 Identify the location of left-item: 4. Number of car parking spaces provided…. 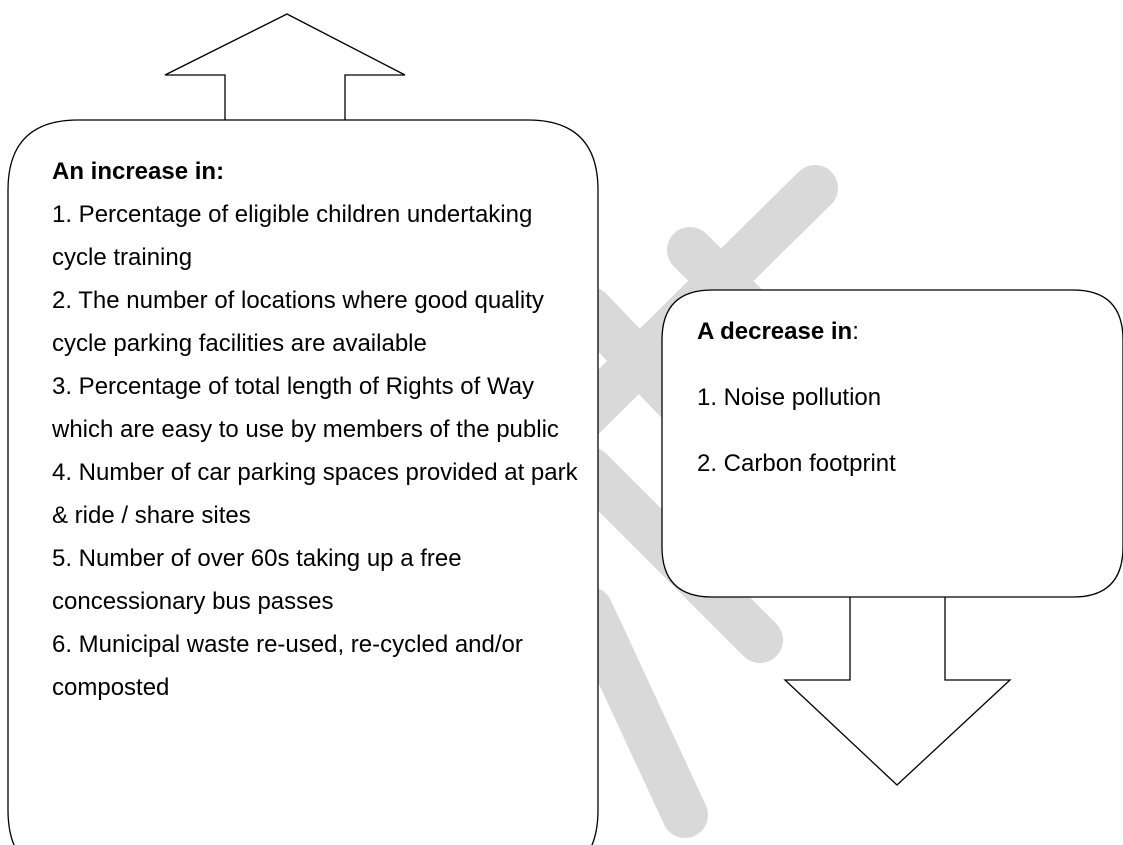
(315, 494).